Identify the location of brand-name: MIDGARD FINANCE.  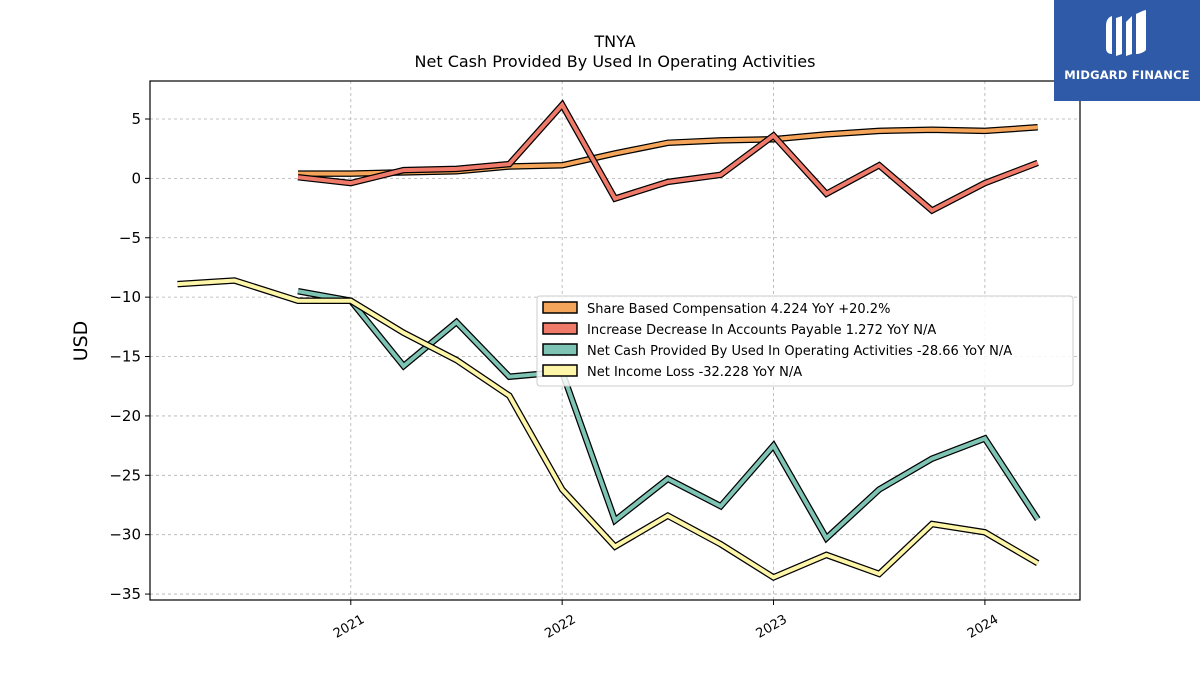
(1127, 75).